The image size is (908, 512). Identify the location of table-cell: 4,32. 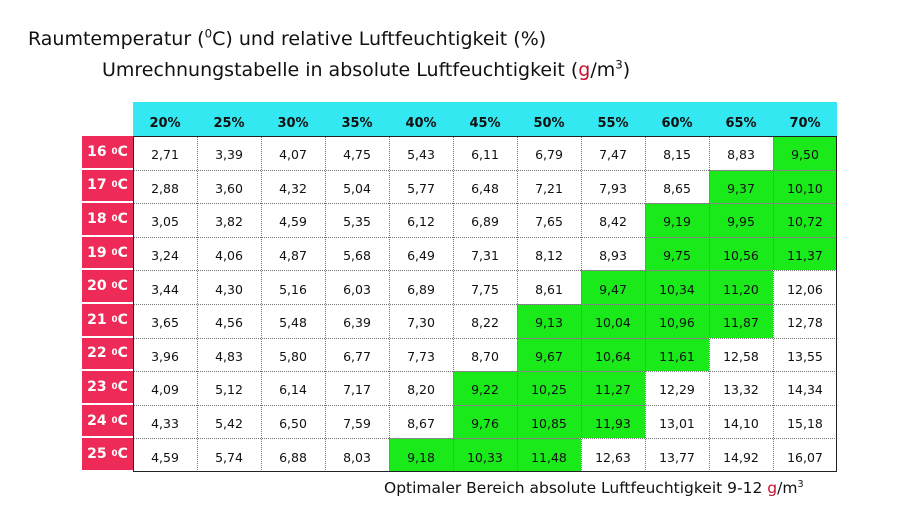
(293, 188).